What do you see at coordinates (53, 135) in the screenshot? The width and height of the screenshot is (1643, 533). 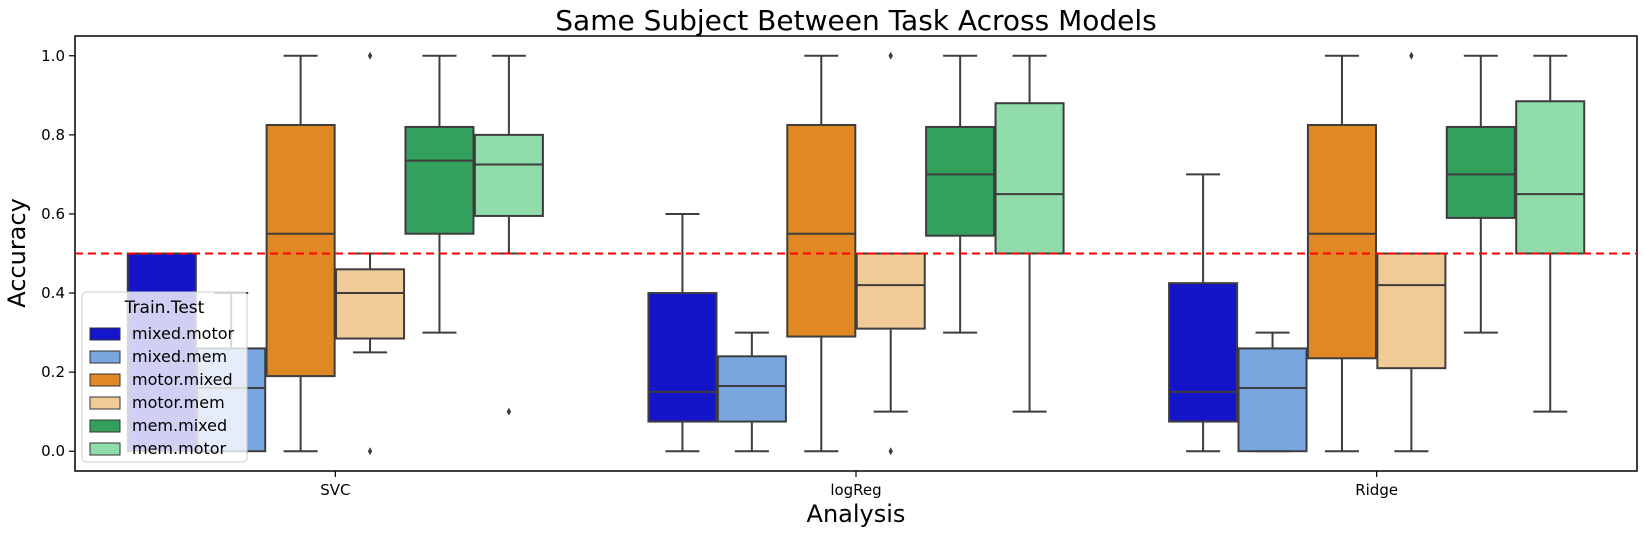 I see `y-tick-label: 0.8` at bounding box center [53, 135].